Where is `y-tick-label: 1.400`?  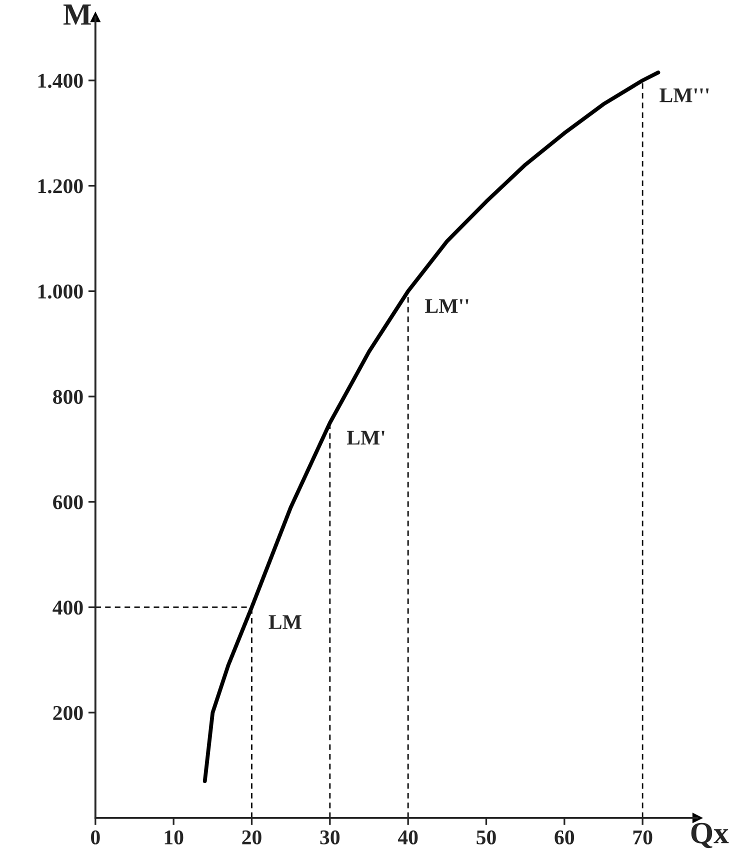 y-tick-label: 1.400 is located at coordinates (60, 81).